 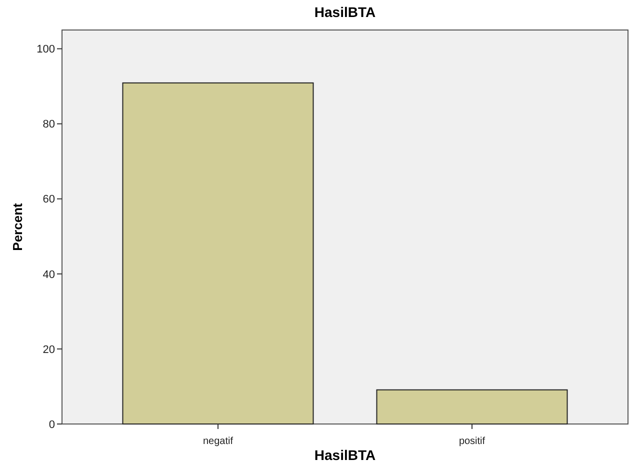 I want to click on y-tick-label: 100, so click(x=45, y=50).